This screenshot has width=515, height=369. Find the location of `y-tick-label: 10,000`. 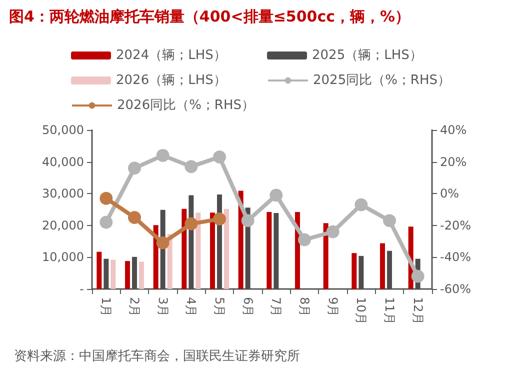

y-tick-label: 10,000 is located at coordinates (63, 257).